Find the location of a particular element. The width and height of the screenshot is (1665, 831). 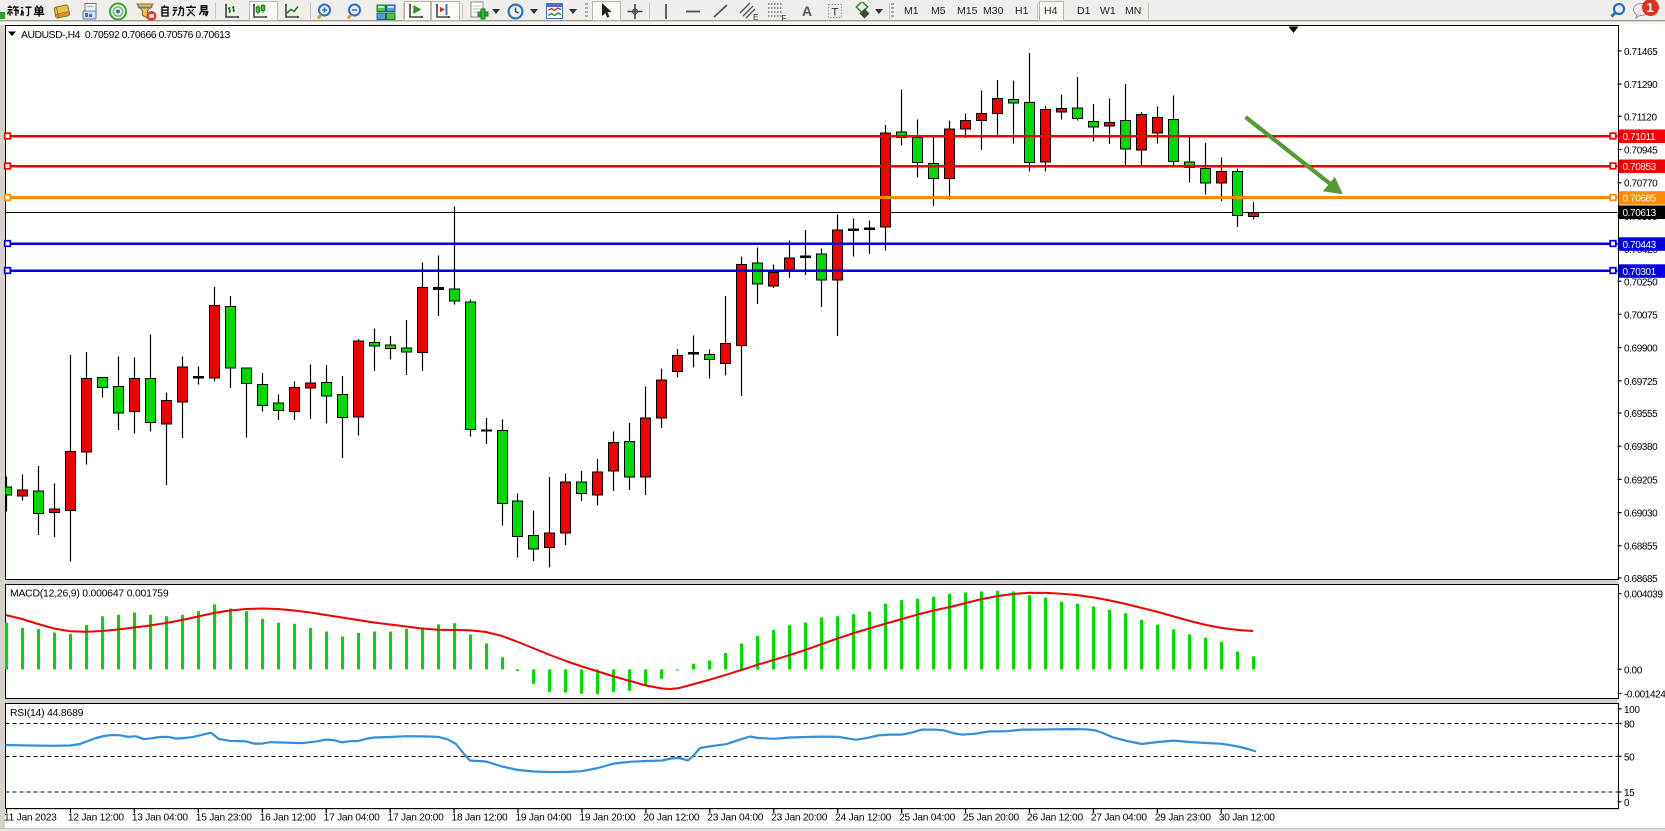

svg-text: 18 Jan 12:00 is located at coordinates (480, 818).